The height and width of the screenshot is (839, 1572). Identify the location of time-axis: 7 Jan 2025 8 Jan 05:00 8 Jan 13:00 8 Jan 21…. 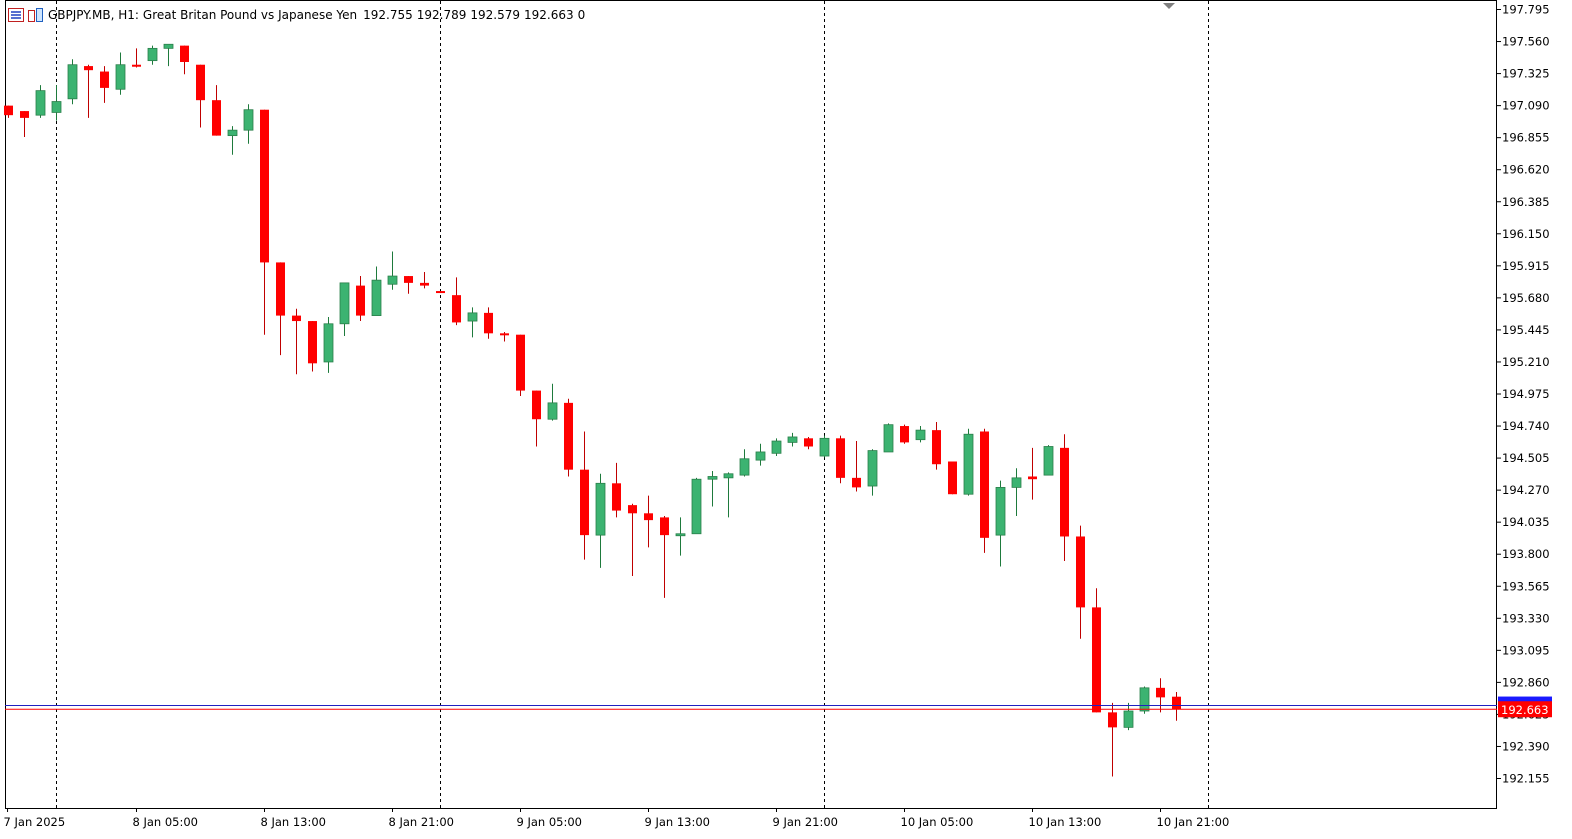
(617, 818).